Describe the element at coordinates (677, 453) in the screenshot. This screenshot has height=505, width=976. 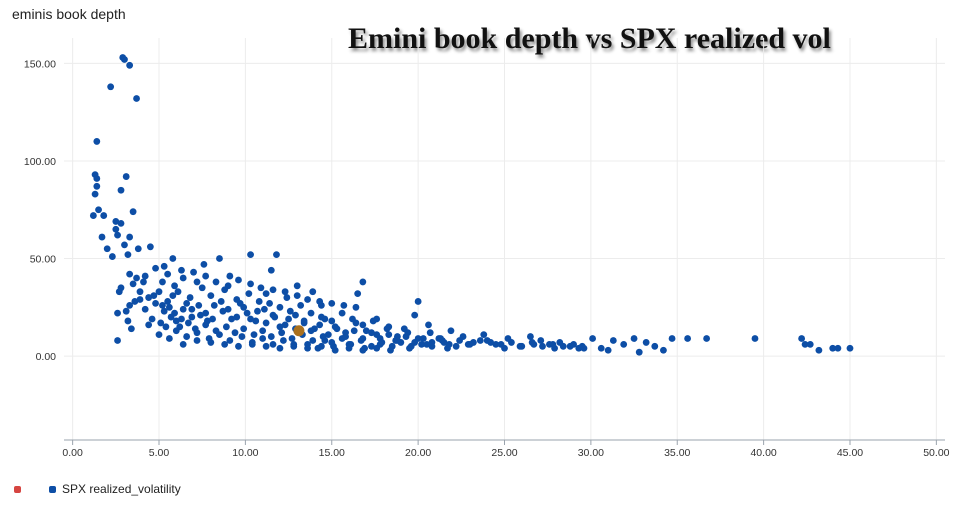
I see `x-tick-label: 35.00` at that location.